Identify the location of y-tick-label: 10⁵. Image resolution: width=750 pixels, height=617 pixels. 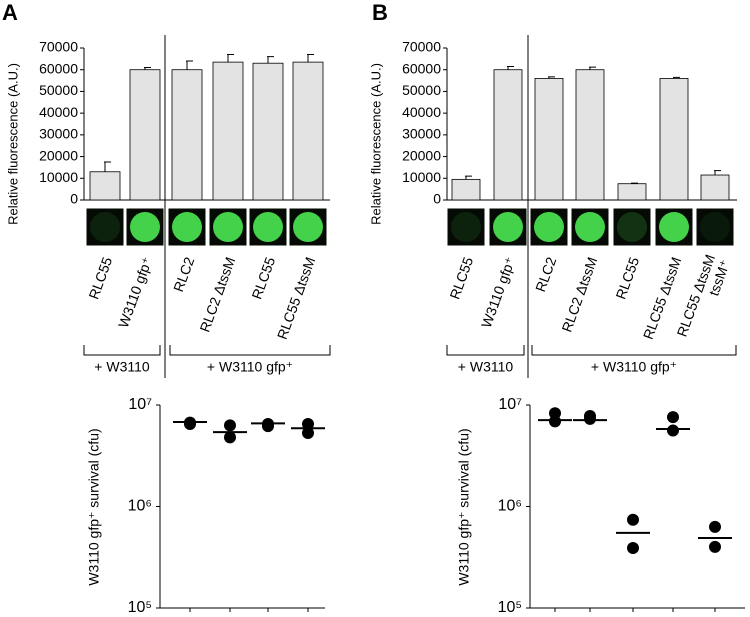
(140, 607).